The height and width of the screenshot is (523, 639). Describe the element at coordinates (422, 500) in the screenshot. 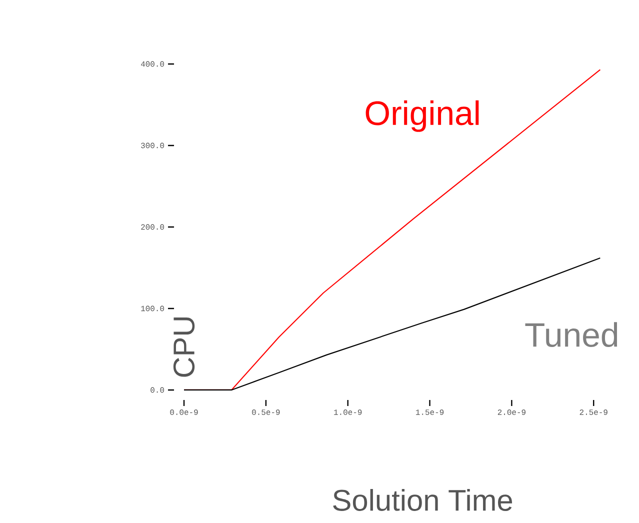

I see `x-axis-title: Solution Time` at that location.